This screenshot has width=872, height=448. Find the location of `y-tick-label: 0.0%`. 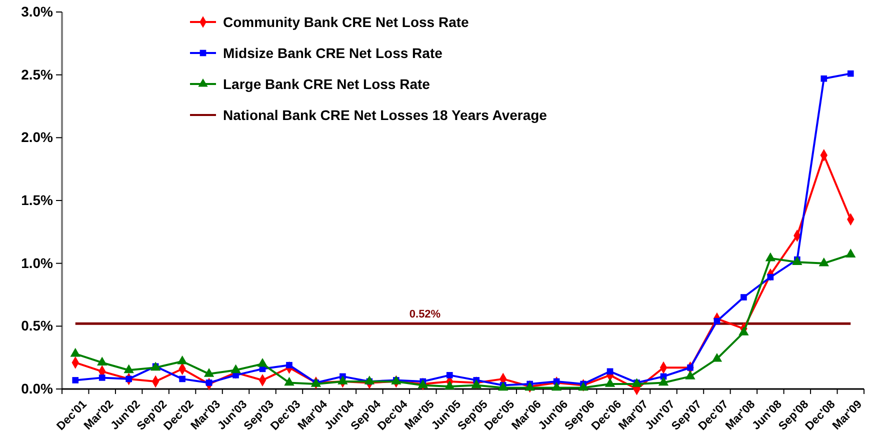

y-tick-label: 0.0% is located at coordinates (37, 388).